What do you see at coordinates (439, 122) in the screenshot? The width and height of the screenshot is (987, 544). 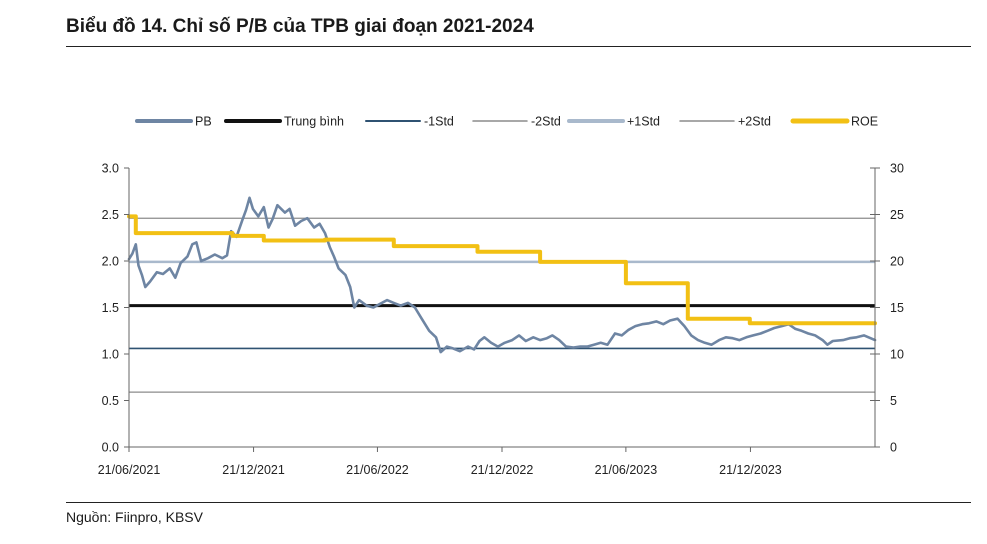 I see `legend-label: -1Std` at bounding box center [439, 122].